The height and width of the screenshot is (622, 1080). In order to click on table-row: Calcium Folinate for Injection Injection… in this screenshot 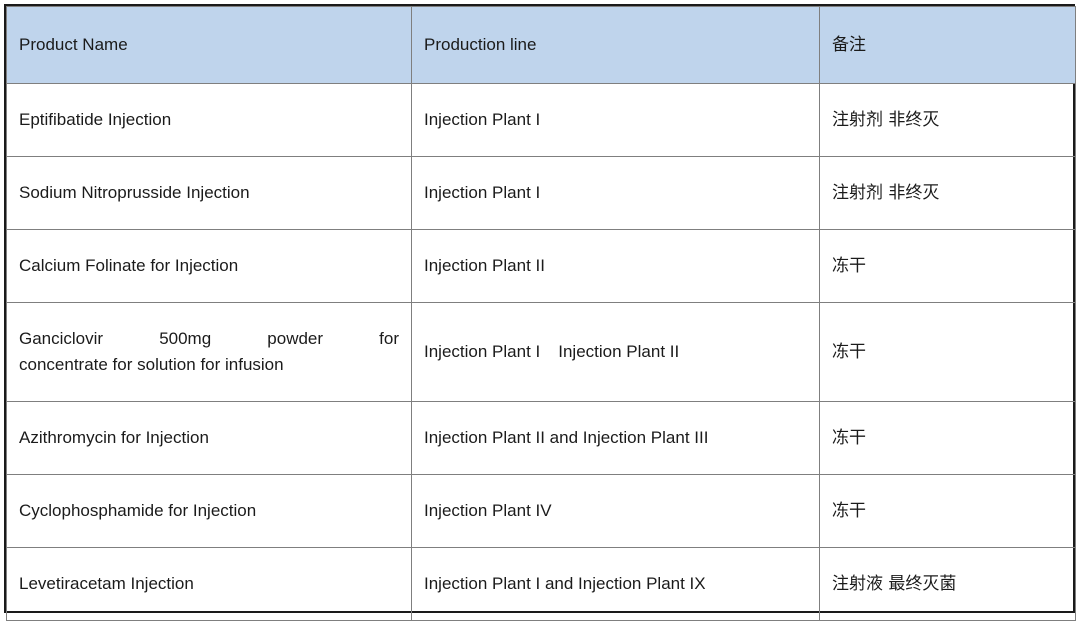, I will do `click(541, 266)`.